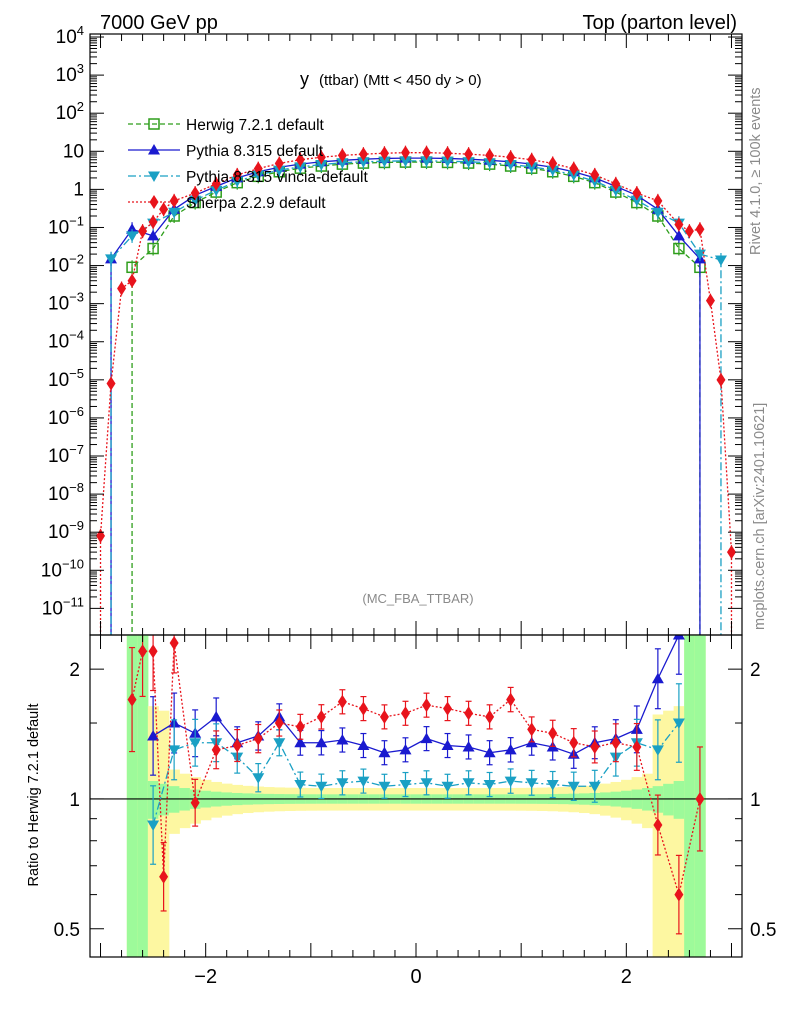 This screenshot has height=1024, width=786. What do you see at coordinates (66, 530) in the screenshot?
I see `y-tick-label: 10⁻⁹` at bounding box center [66, 530].